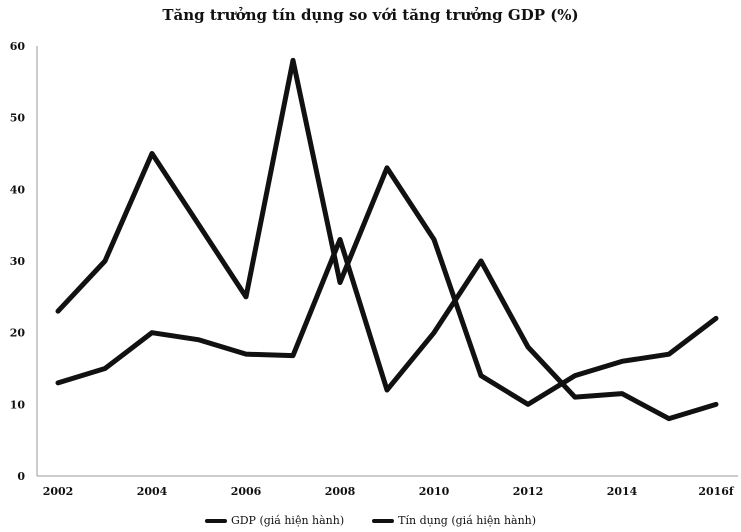 The width and height of the screenshot is (741, 532). What do you see at coordinates (340, 491) in the screenshot?
I see `x-tick-label: 2008` at bounding box center [340, 491].